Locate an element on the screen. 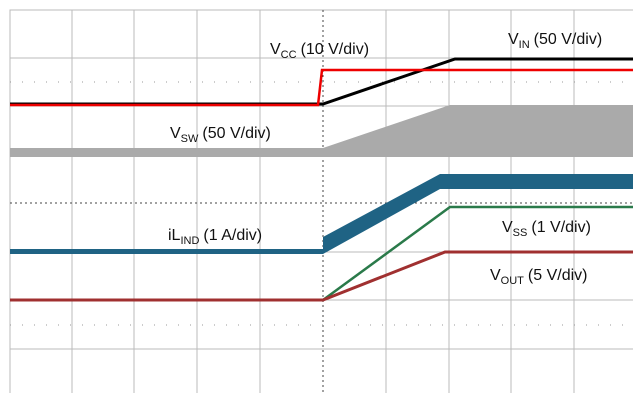 The width and height of the screenshot is (633, 393). label-sub: SW is located at coordinates (190, 139).